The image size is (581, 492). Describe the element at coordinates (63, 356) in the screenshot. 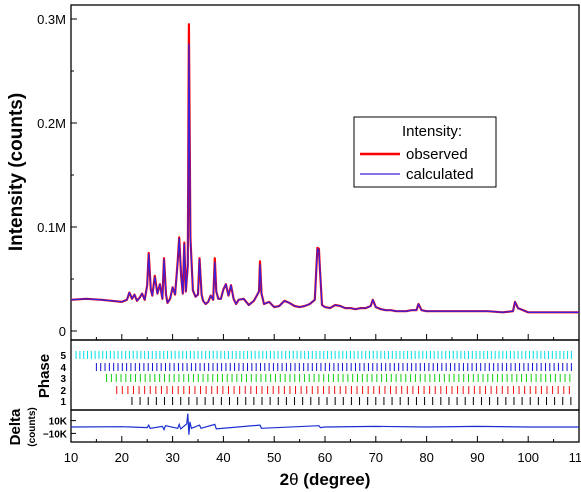

I see `phase-row-label: 5` at that location.